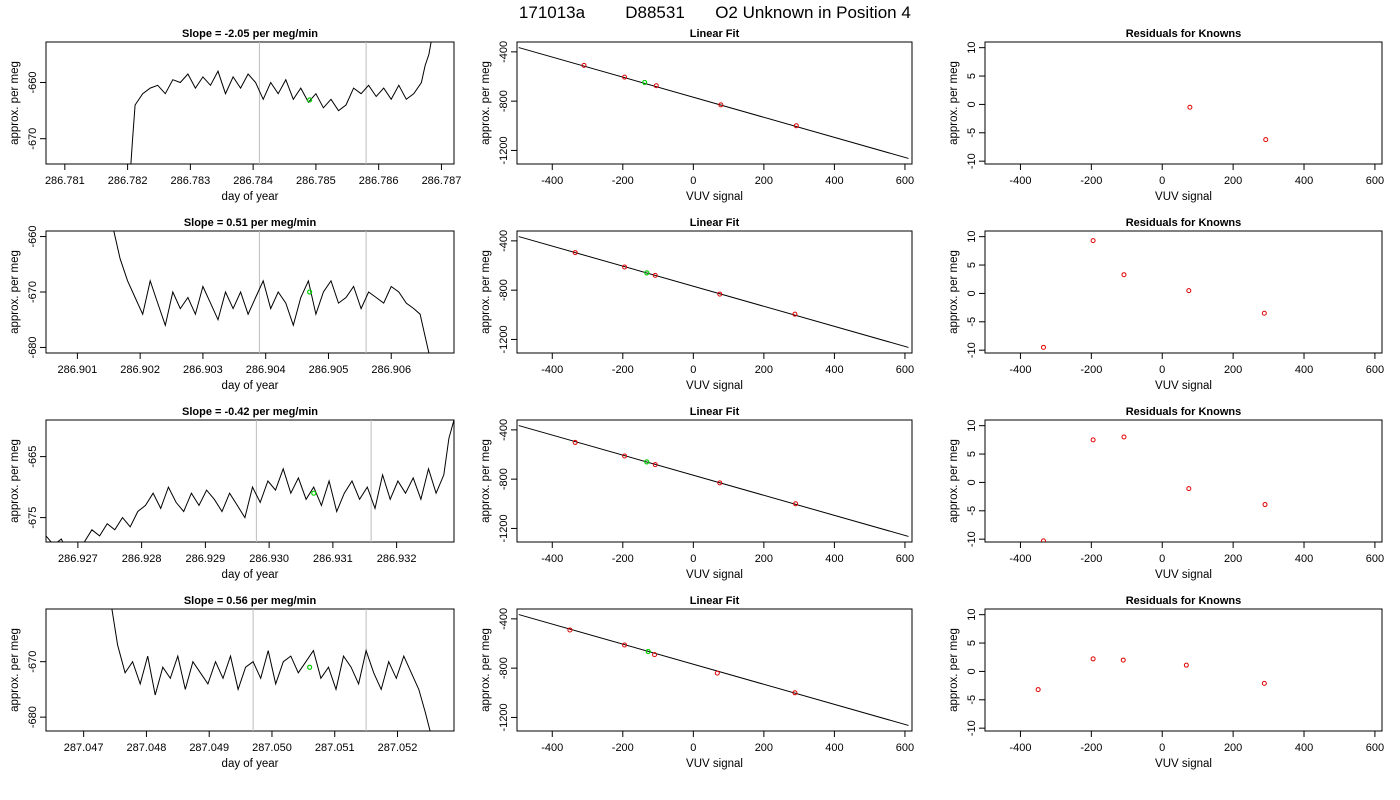 The width and height of the screenshot is (1400, 800). Describe the element at coordinates (33, 237) in the screenshot. I see `y-tick-label: -660` at that location.